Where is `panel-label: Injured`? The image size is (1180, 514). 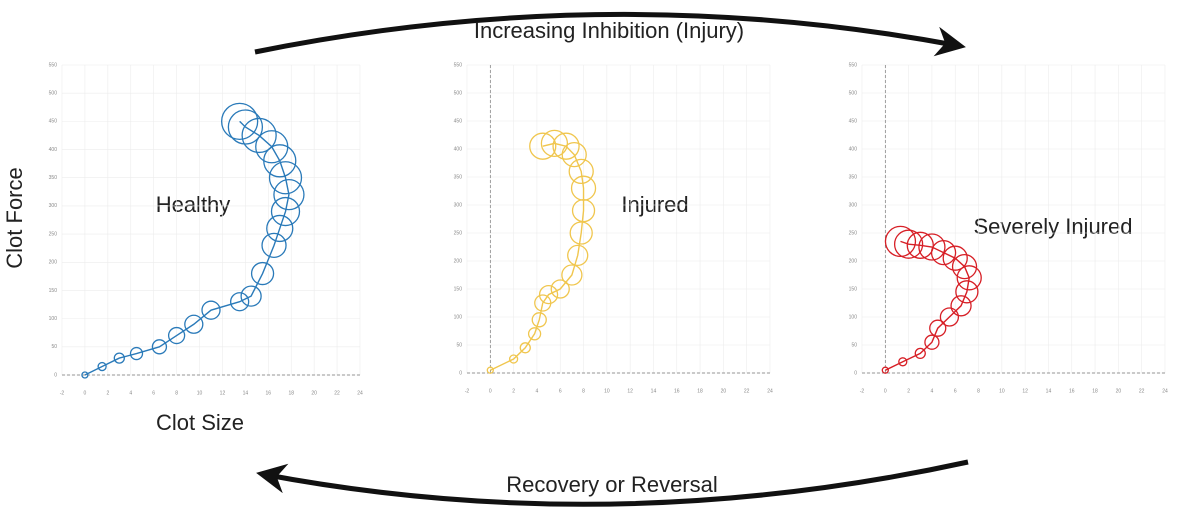 panel-label: Injured is located at coordinates (654, 204).